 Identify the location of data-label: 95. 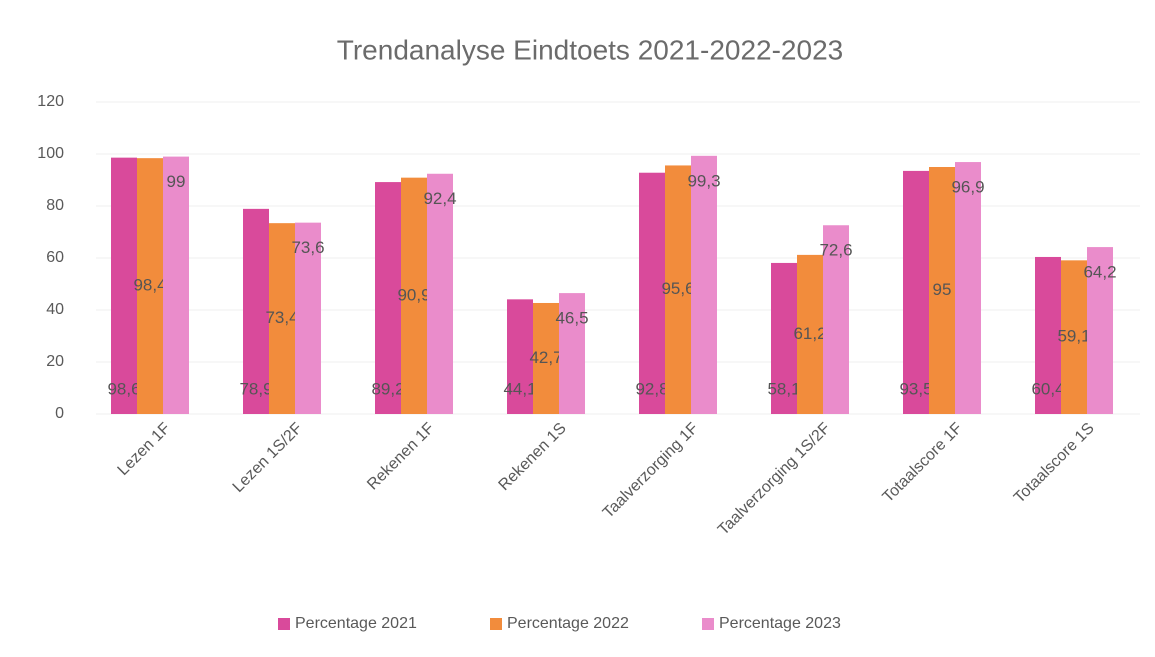
(942, 289).